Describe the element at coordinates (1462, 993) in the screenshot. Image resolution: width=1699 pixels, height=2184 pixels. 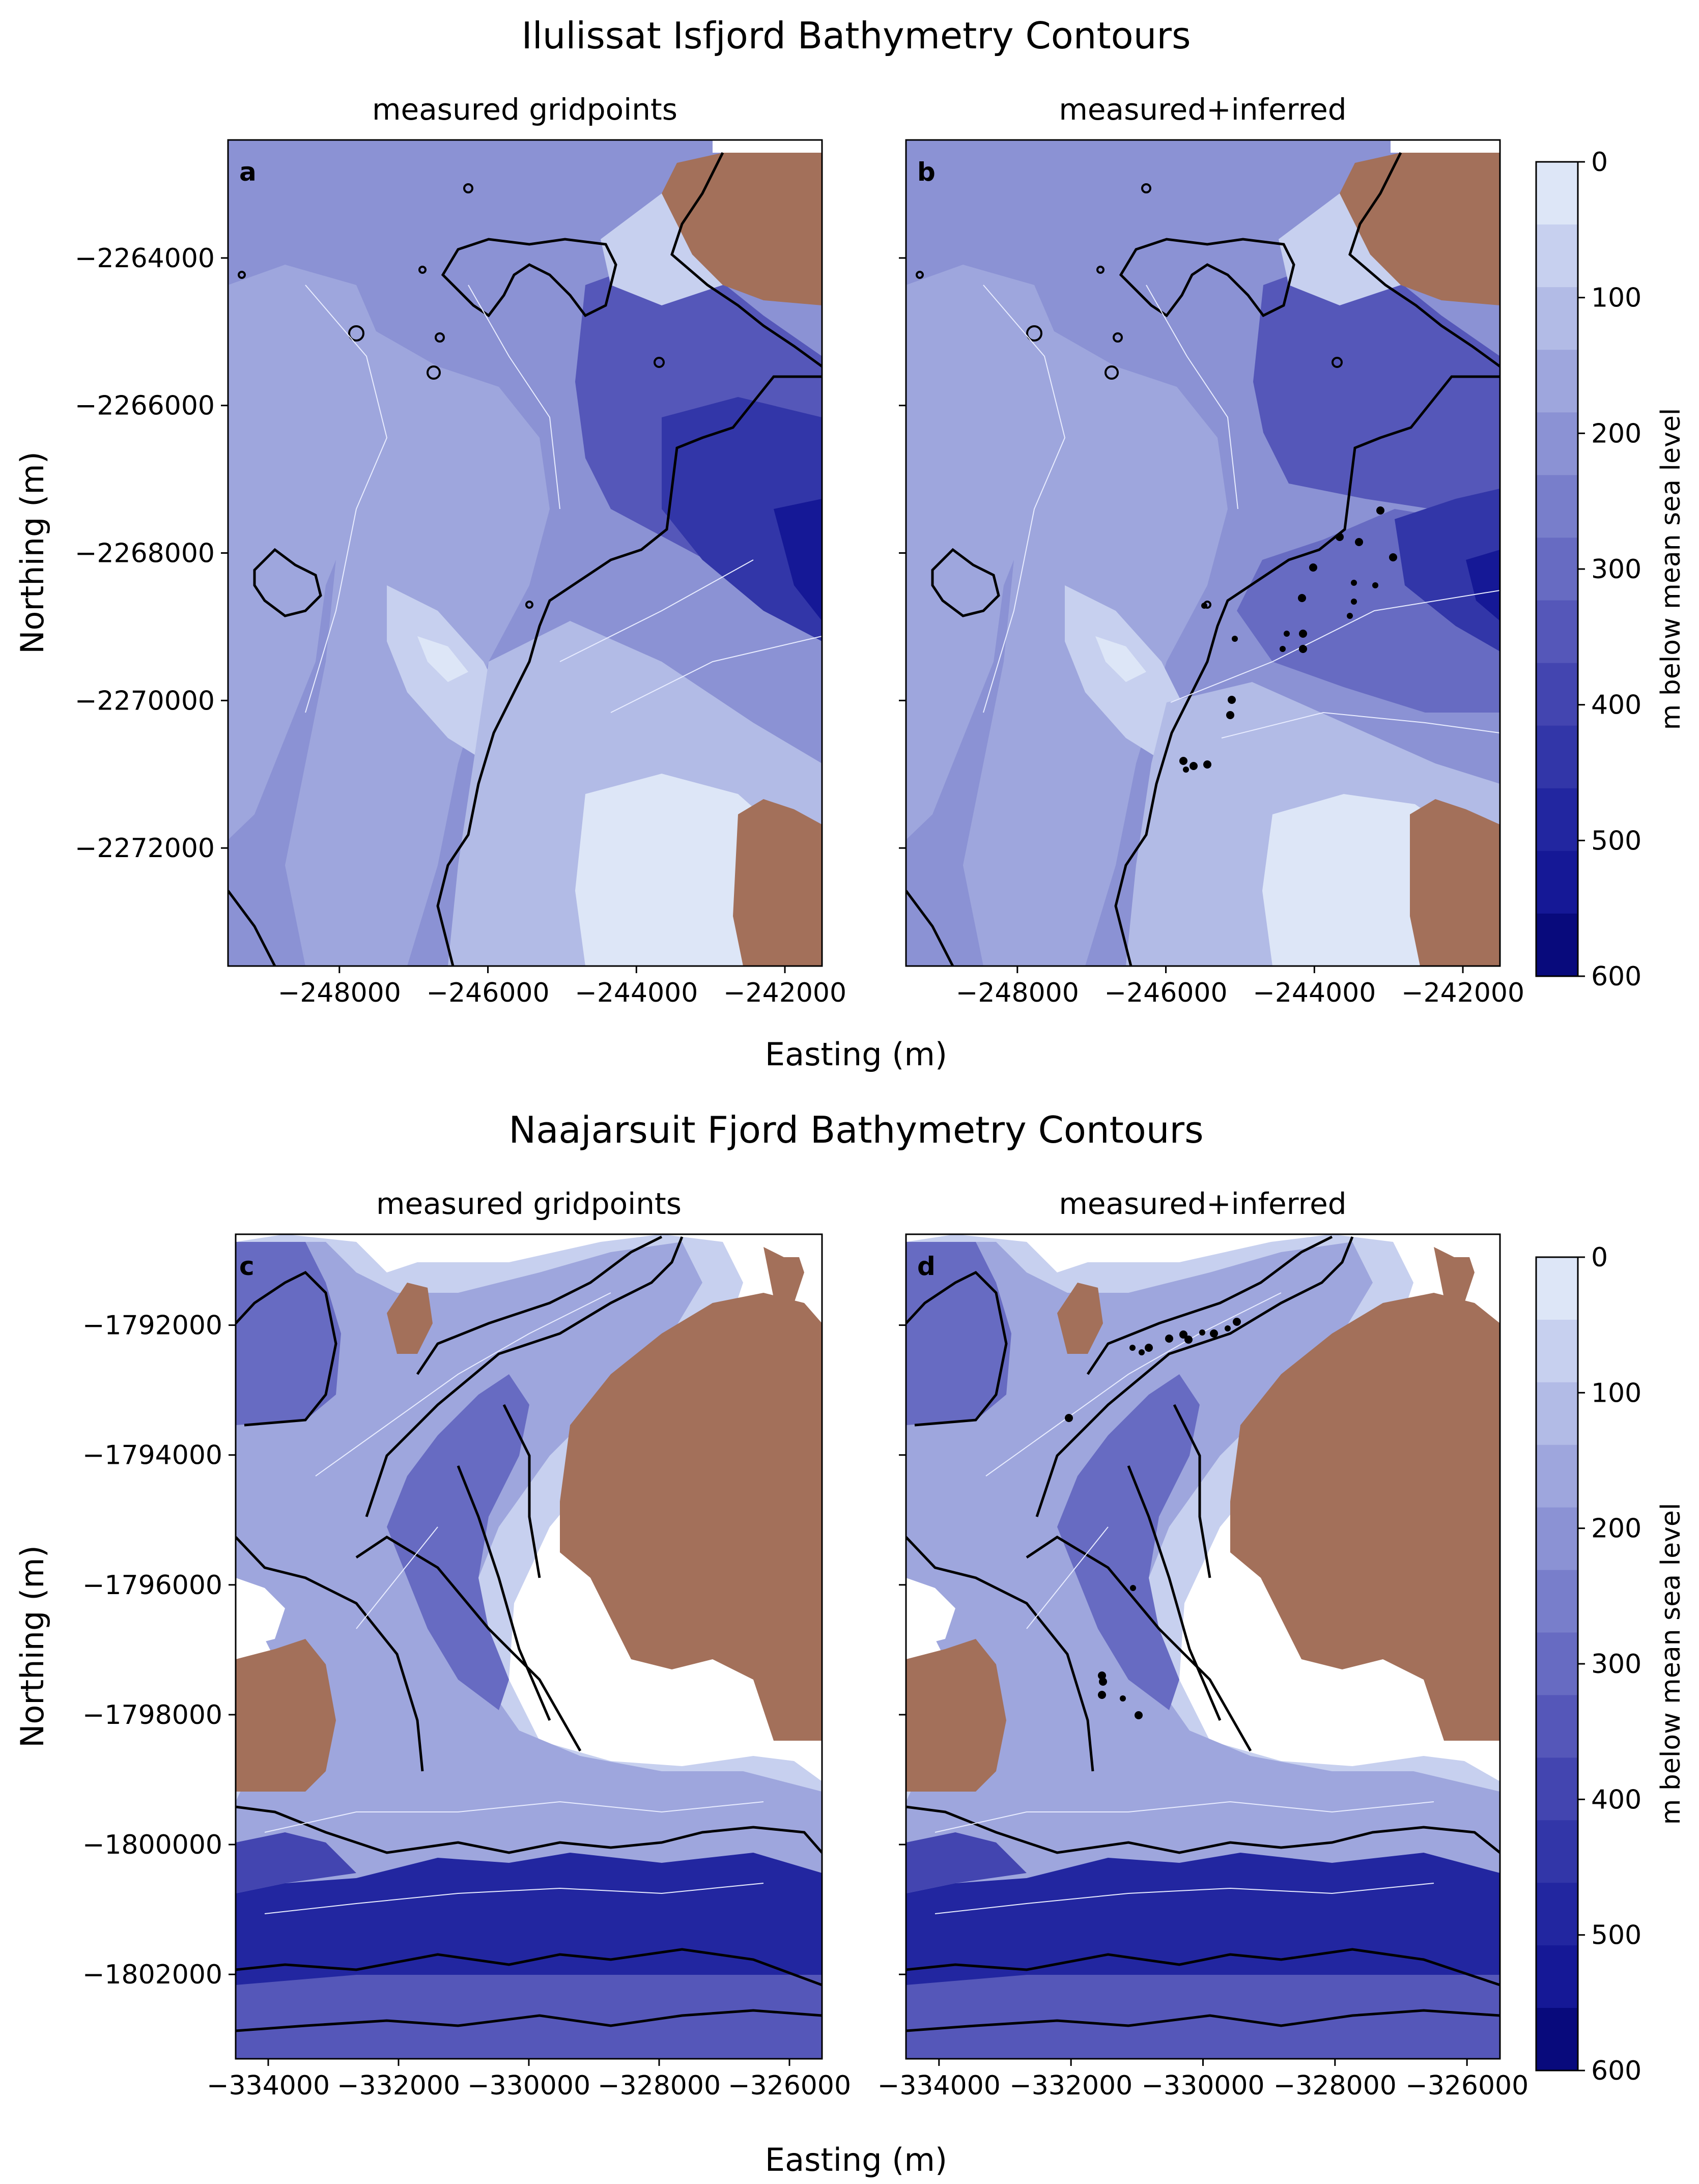
I see `x-tick-label: −242000` at that location.